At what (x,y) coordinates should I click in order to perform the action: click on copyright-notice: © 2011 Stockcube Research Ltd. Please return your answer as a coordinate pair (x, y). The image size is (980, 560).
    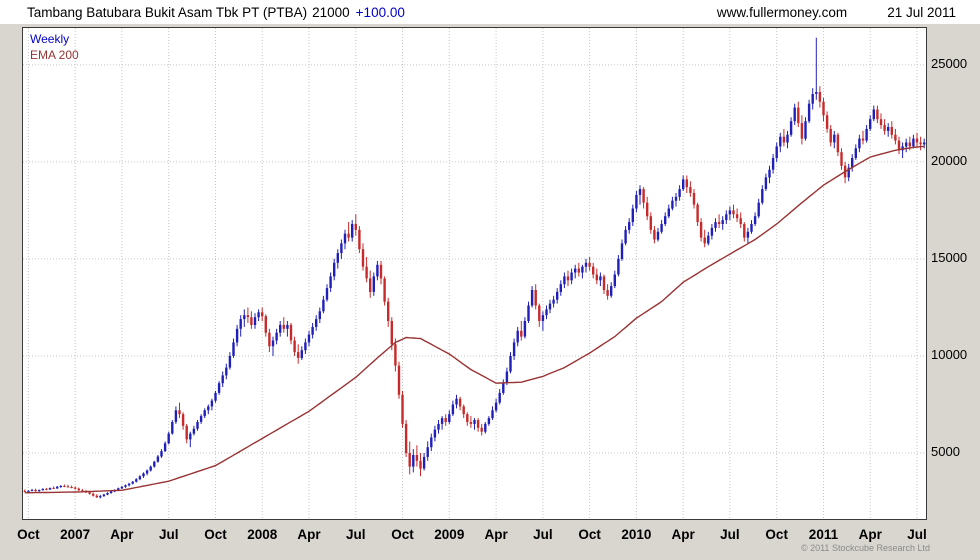
    Looking at the image, I should click on (865, 548).